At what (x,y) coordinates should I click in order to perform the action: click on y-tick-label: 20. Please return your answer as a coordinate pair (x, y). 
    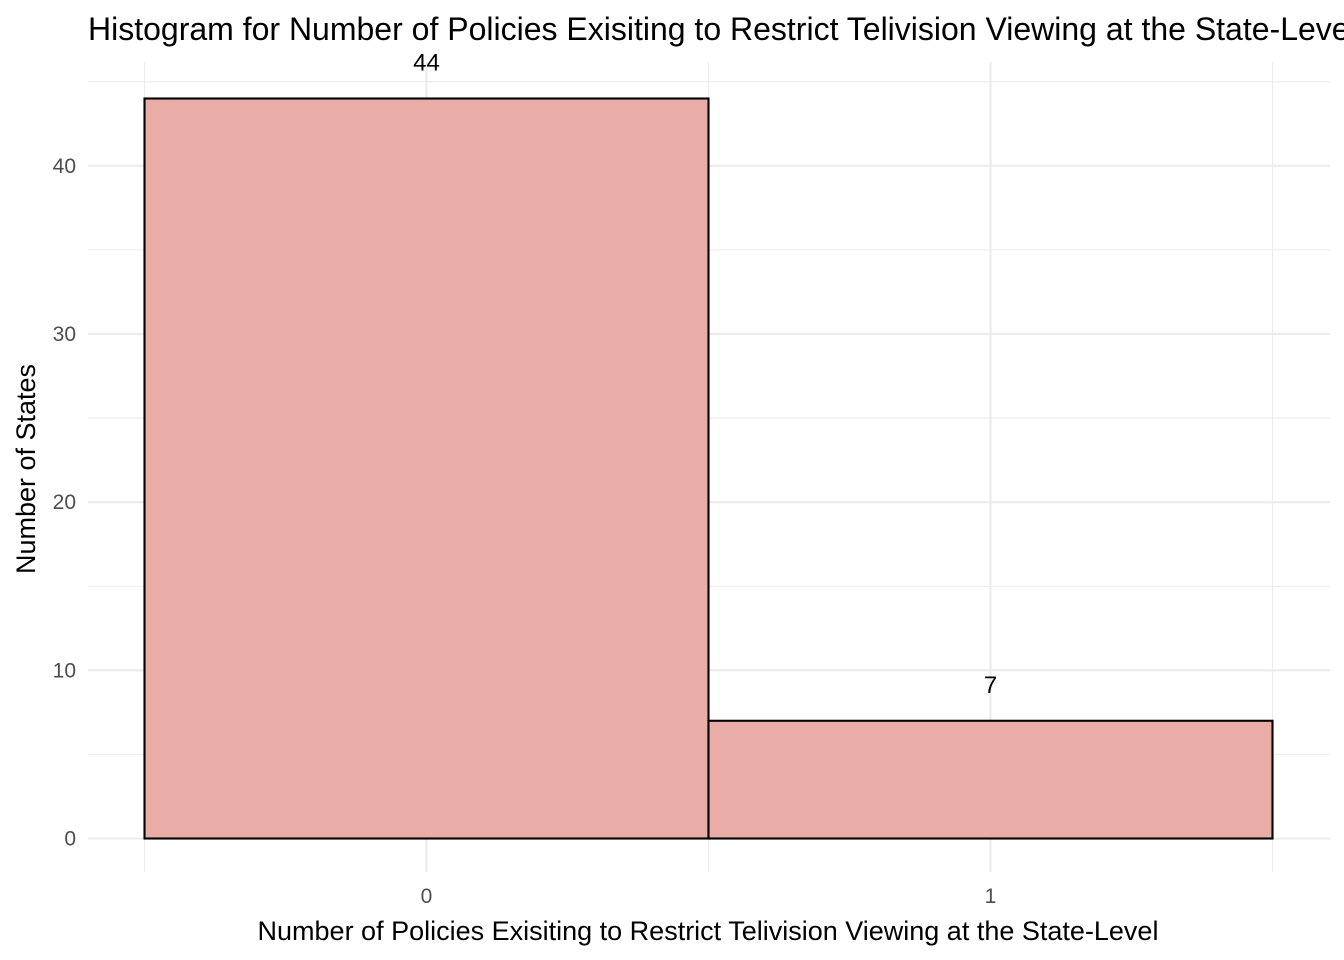
    Looking at the image, I should click on (64, 502).